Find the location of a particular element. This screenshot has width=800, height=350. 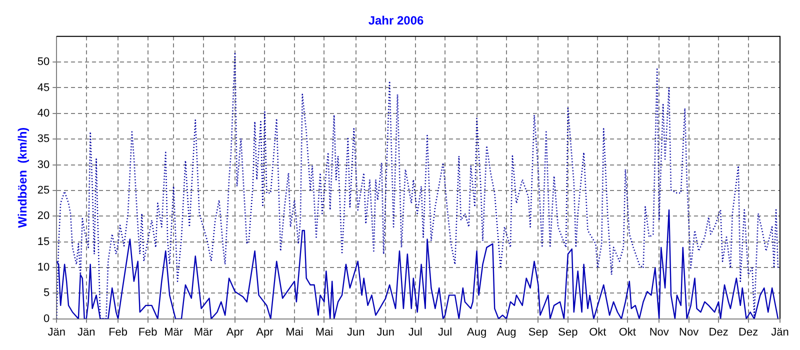

y-tick-label: 15 is located at coordinates (43, 242).